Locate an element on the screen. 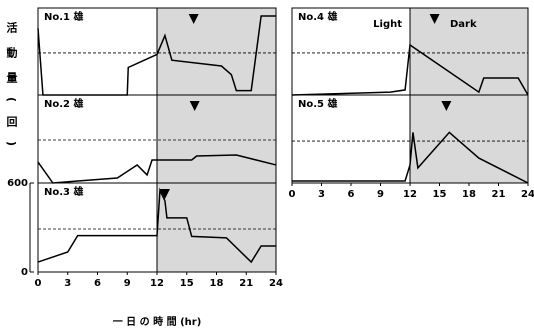 The width and height of the screenshot is (534, 332). y-tick-label: 600 is located at coordinates (17, 183).